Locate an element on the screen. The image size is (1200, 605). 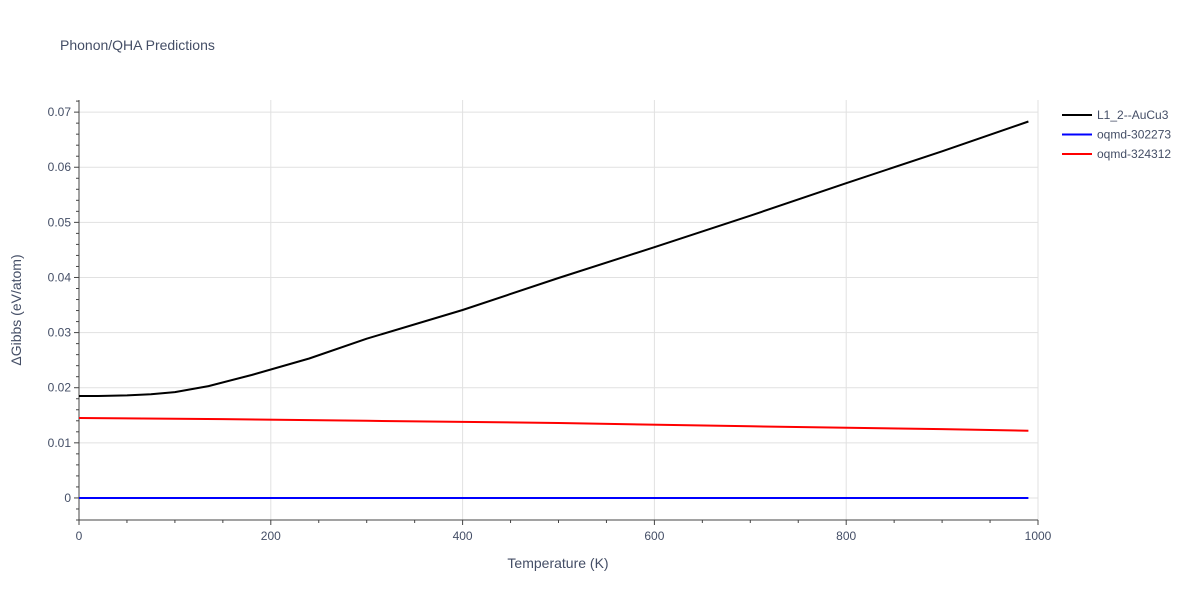
x-tick-label: 200 is located at coordinates (271, 536).